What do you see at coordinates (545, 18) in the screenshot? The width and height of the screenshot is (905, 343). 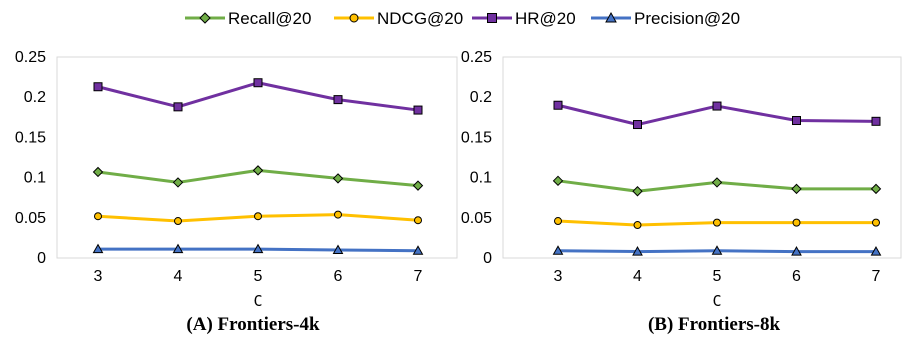 I see `legend-label-hr-20: HR@20` at bounding box center [545, 18].